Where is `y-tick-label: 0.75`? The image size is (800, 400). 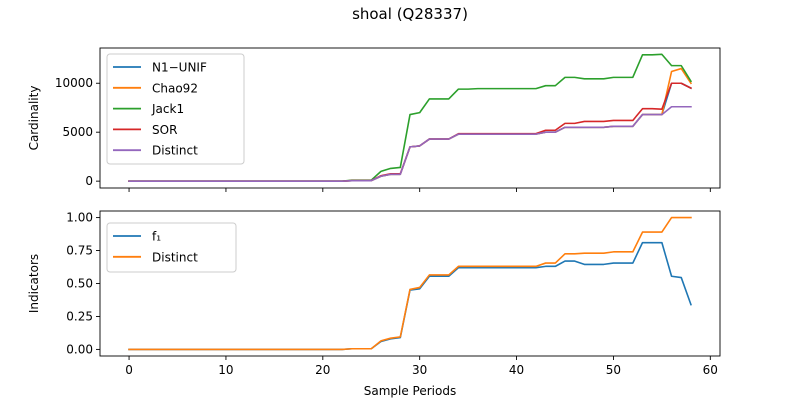 y-tick-label: 0.75 is located at coordinates (79, 251).